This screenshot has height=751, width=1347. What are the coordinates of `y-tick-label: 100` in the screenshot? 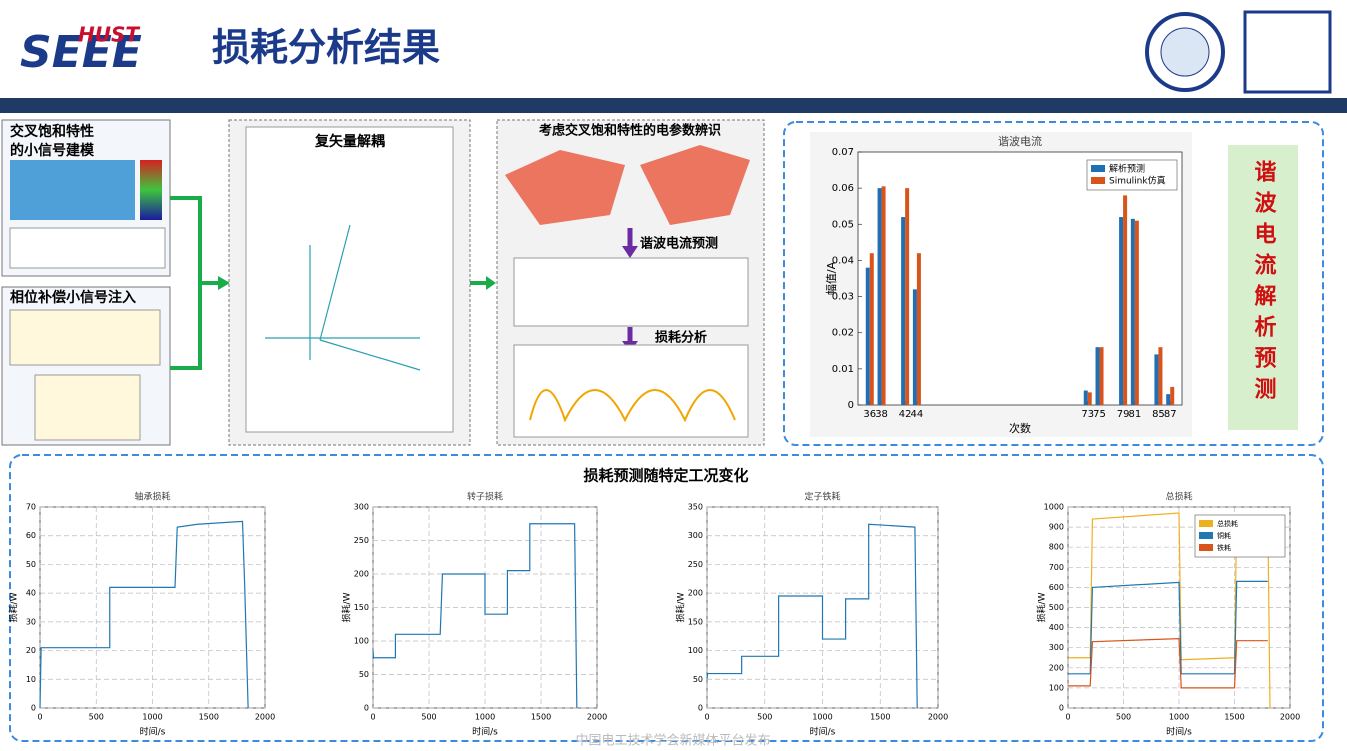 It's located at (361, 641).